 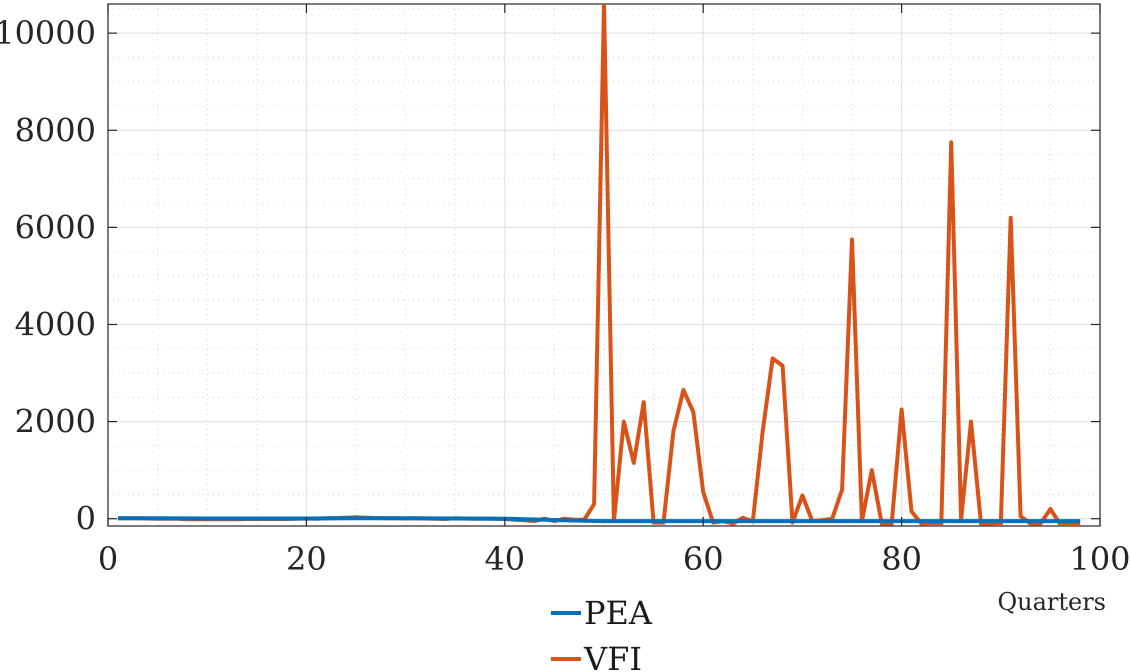 I want to click on y-tick-label: 10000, so click(x=48, y=33).